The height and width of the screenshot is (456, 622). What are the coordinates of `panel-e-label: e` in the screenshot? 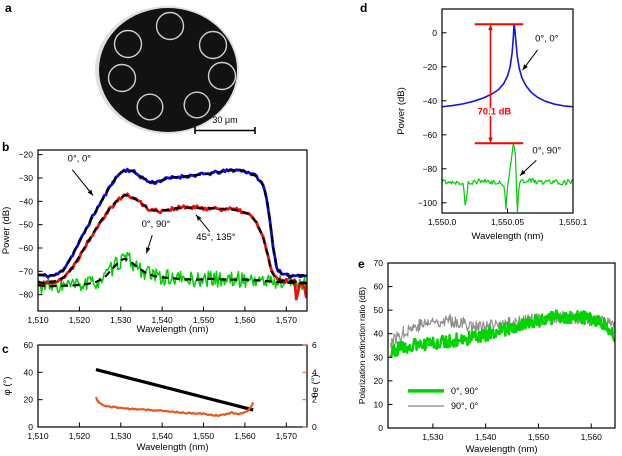 It's located at (361, 264).